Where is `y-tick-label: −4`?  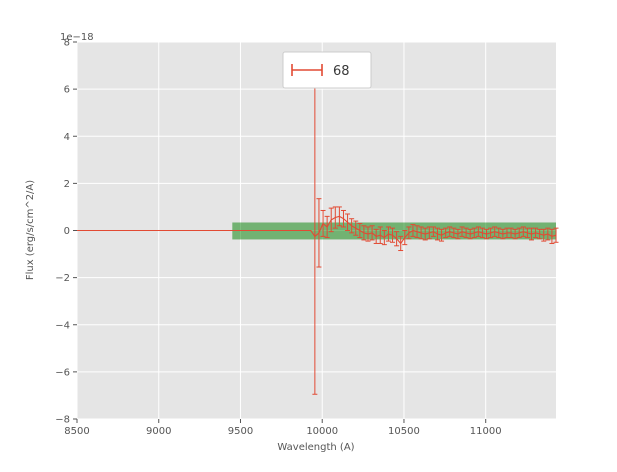 y-tick-label: −4 is located at coordinates (62, 325).